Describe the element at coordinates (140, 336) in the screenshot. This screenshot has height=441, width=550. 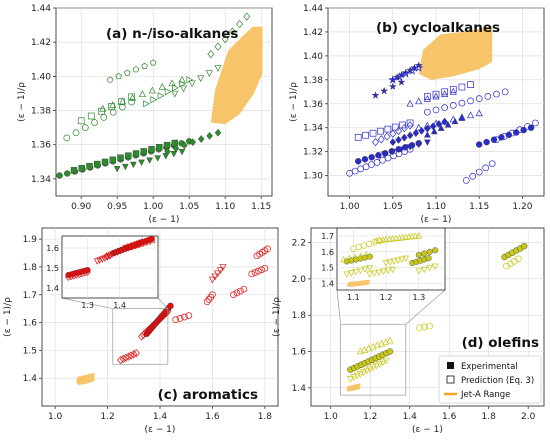
I see `zoom-region-box` at that location.